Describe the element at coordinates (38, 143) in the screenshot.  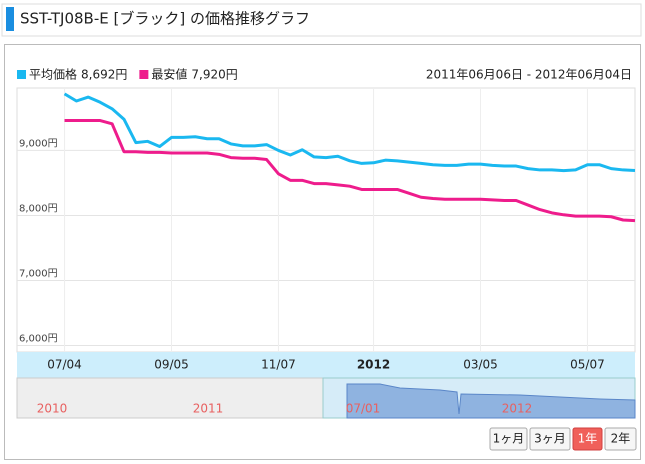
I see `y-tick-label: 9,000円` at that location.